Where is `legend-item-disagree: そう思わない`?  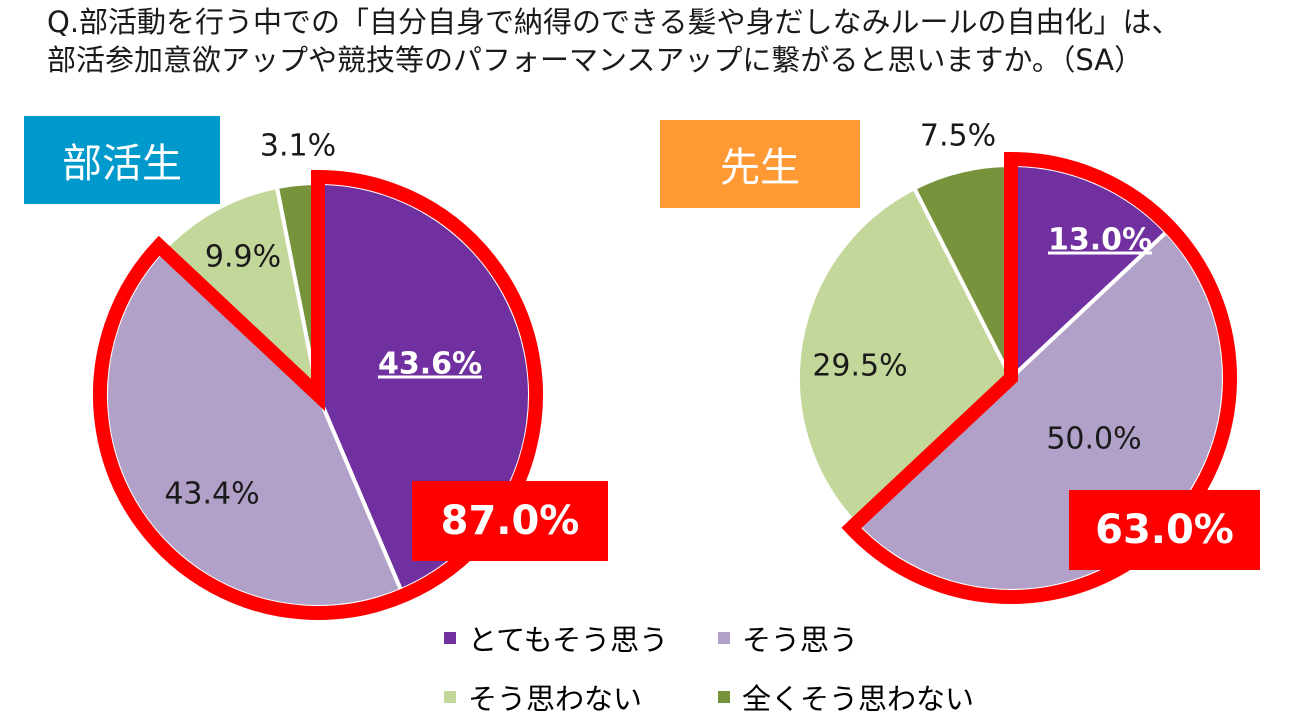
legend-item-disagree: そう思わない is located at coordinates (543, 697).